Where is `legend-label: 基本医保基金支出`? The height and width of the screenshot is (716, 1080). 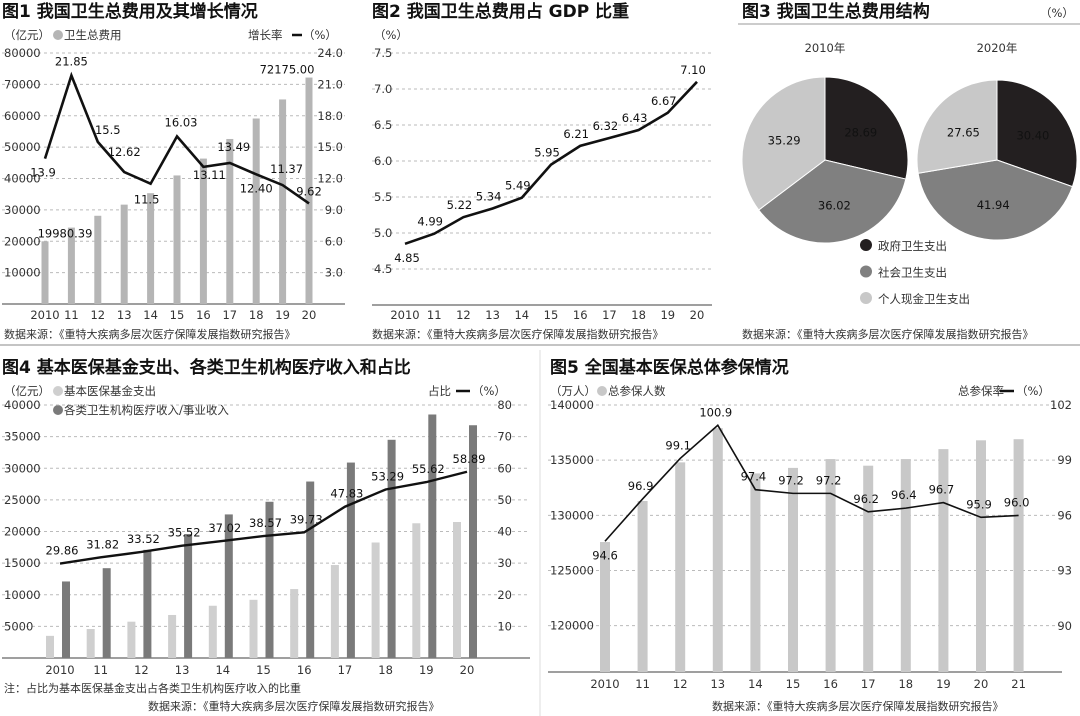 legend-label: 基本医保基金支出 is located at coordinates (110, 391).